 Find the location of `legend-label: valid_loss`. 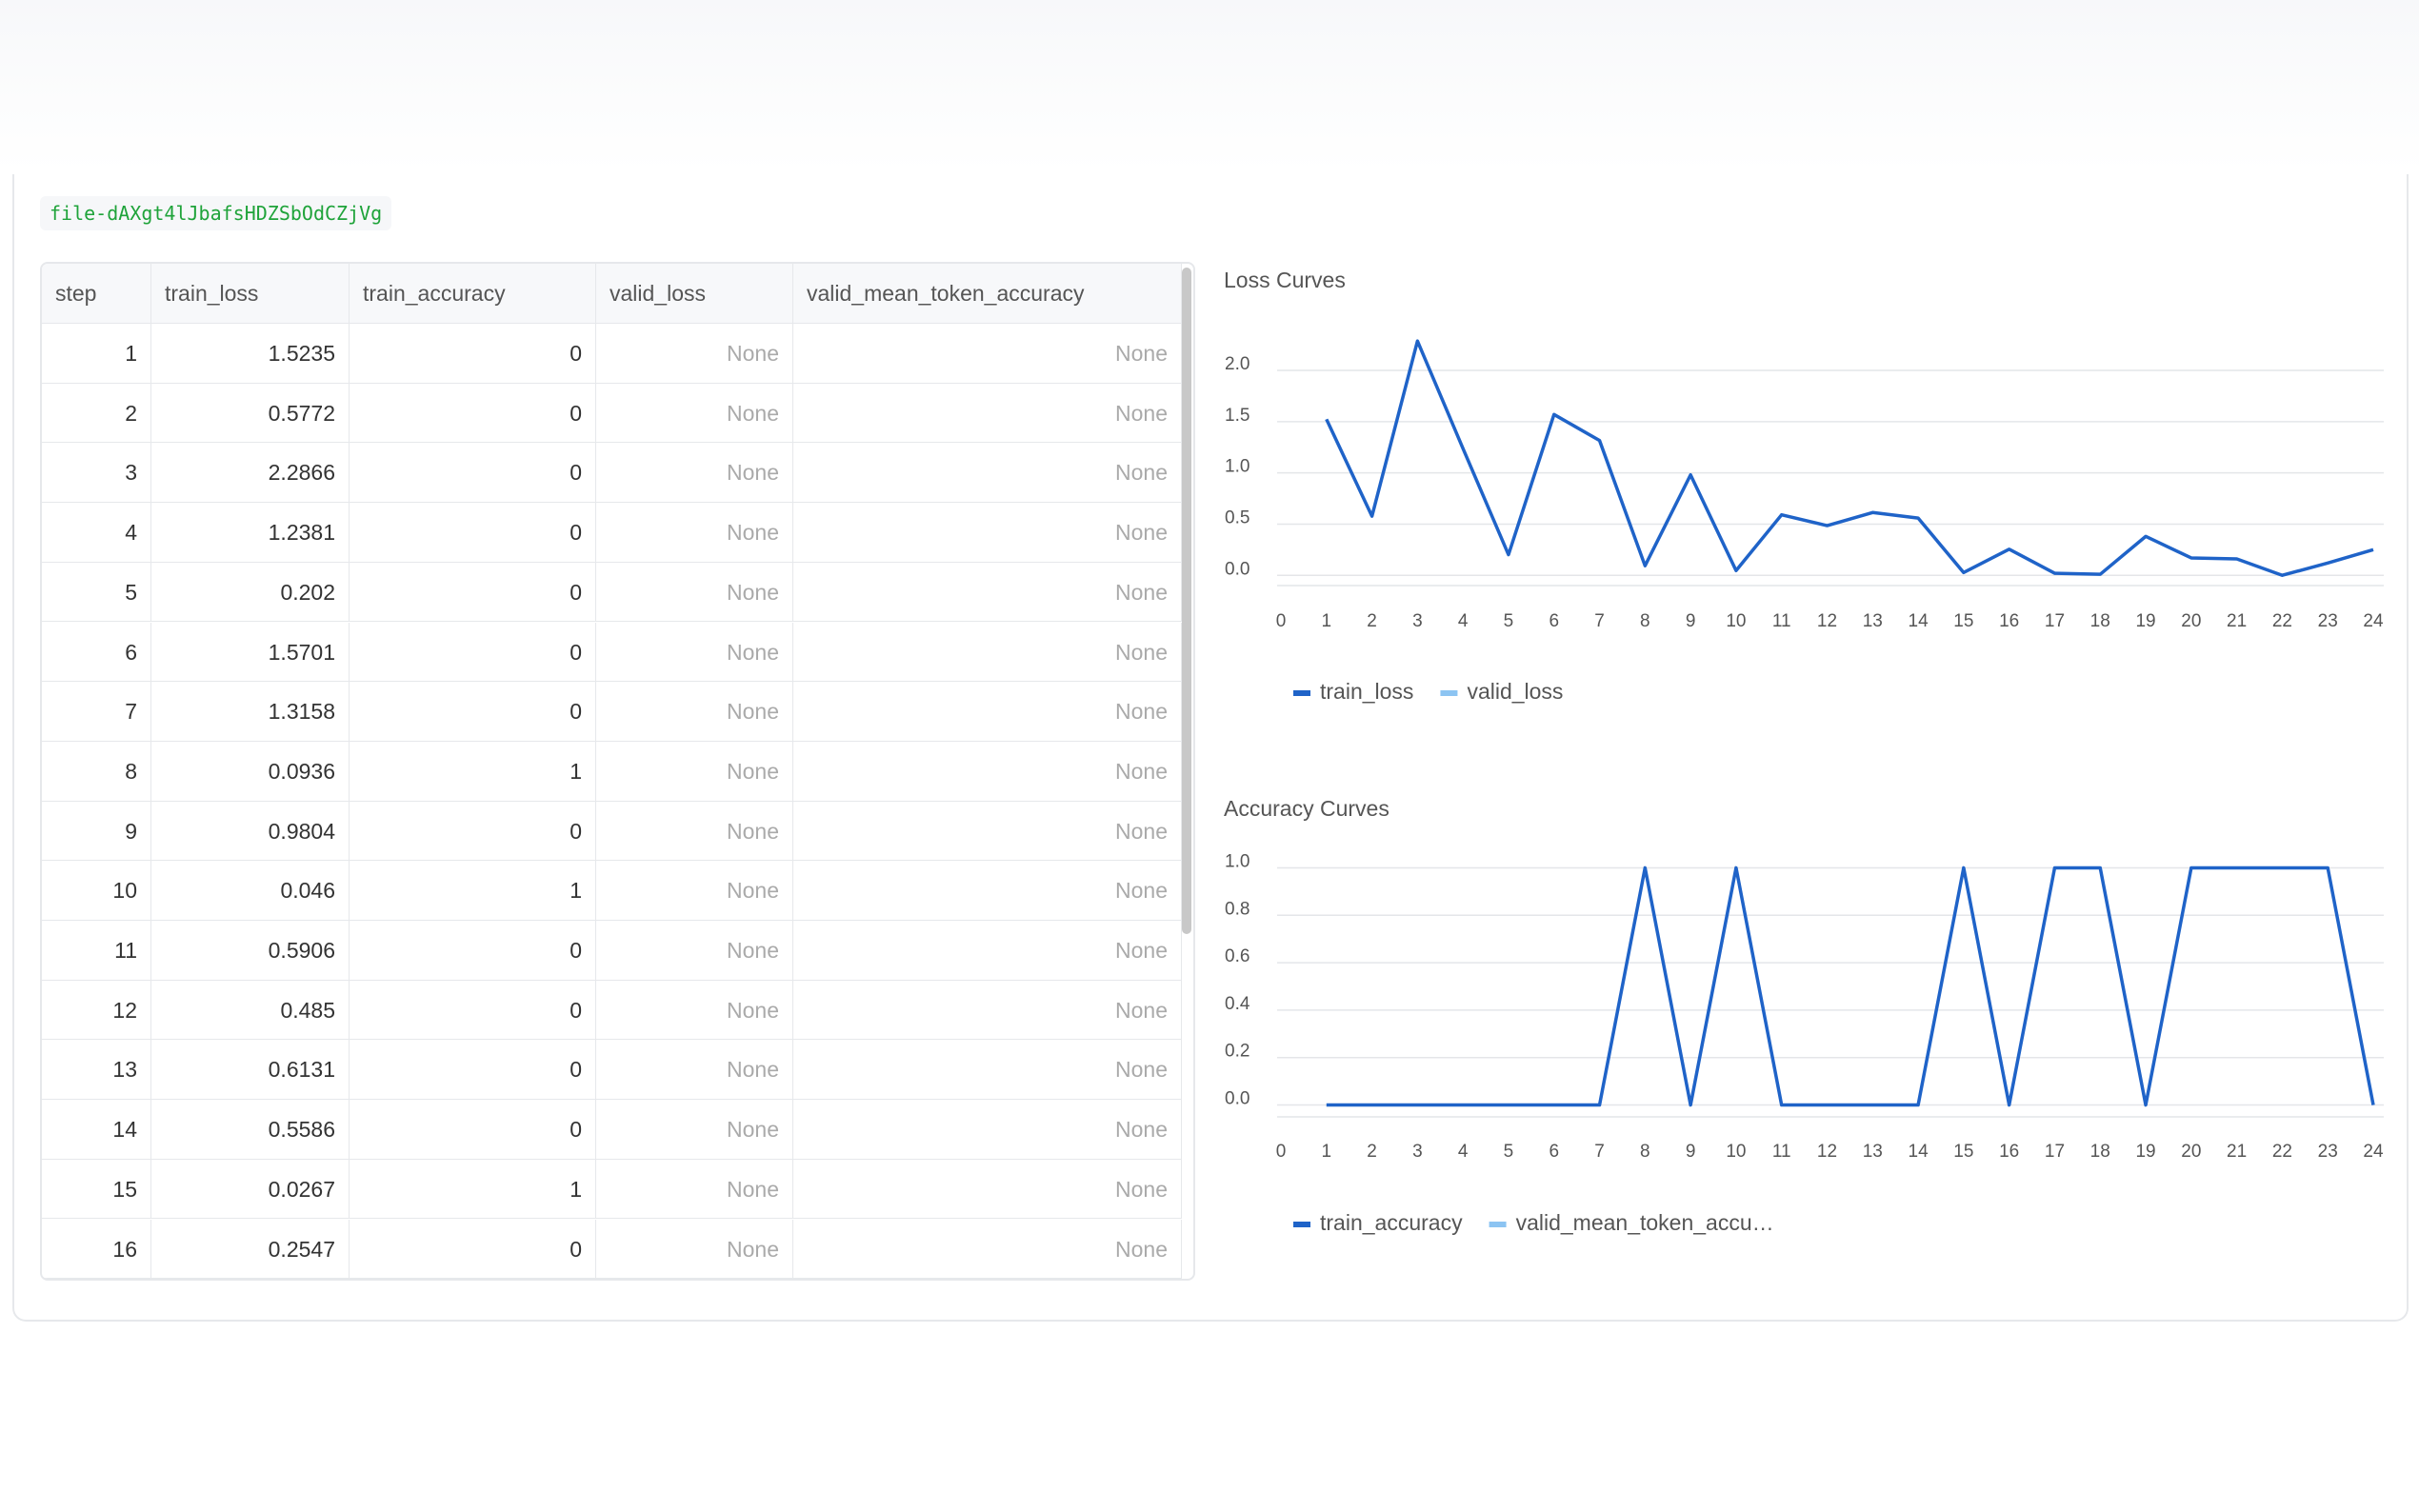

legend-label: valid_loss is located at coordinates (1515, 691).